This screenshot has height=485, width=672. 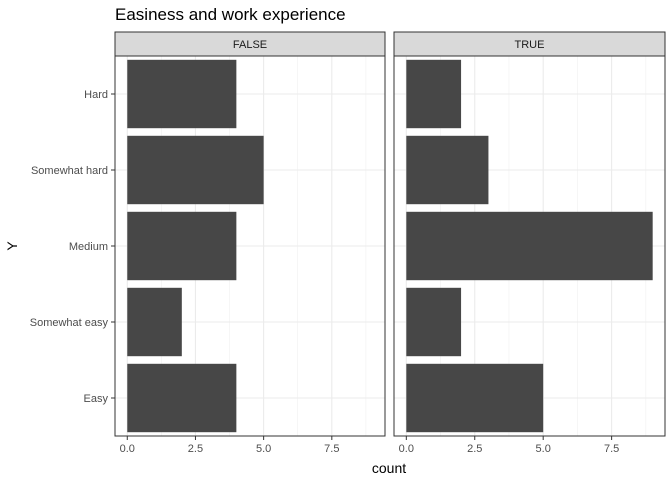 What do you see at coordinates (96, 399) in the screenshot?
I see `y-tick-label: Easy` at bounding box center [96, 399].